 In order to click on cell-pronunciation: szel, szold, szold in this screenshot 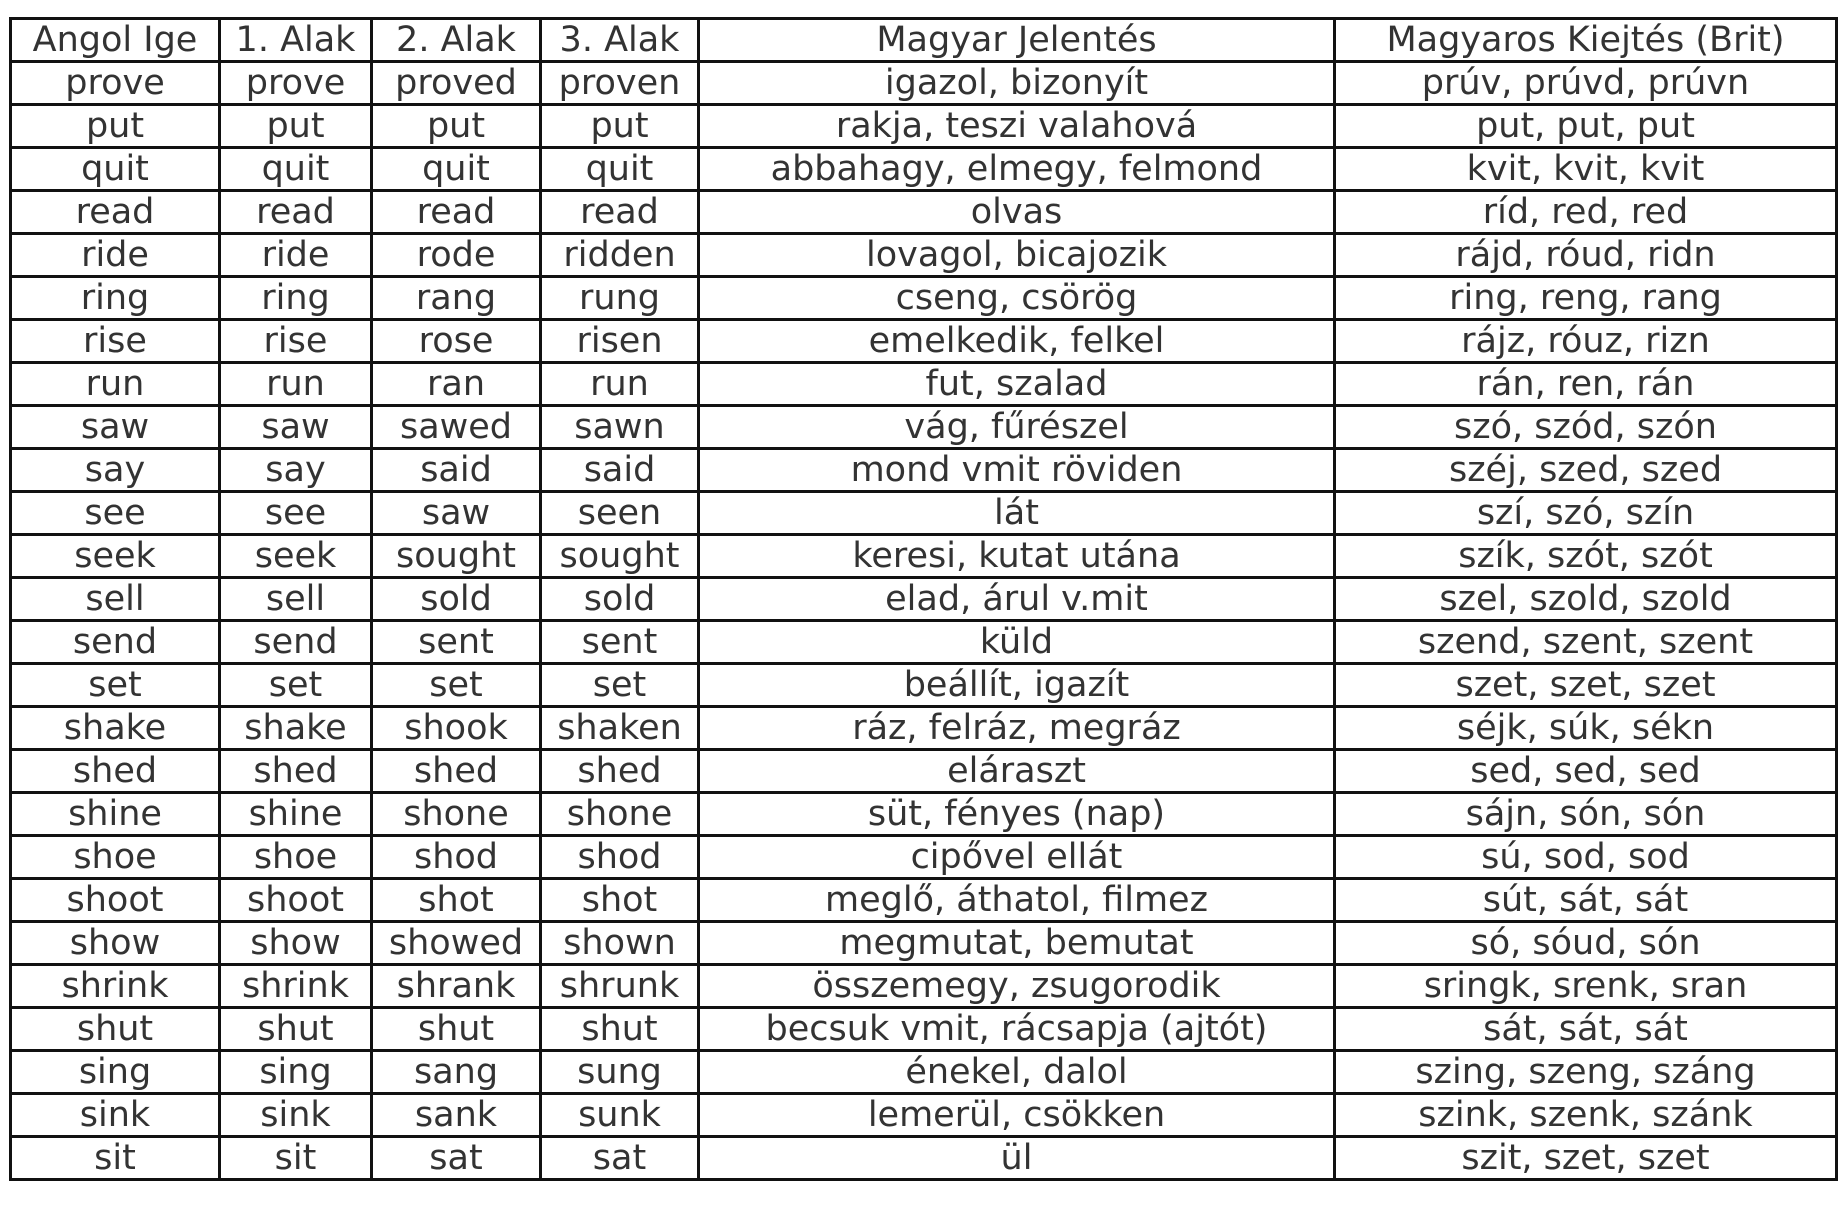, I will do `click(1585, 599)`.